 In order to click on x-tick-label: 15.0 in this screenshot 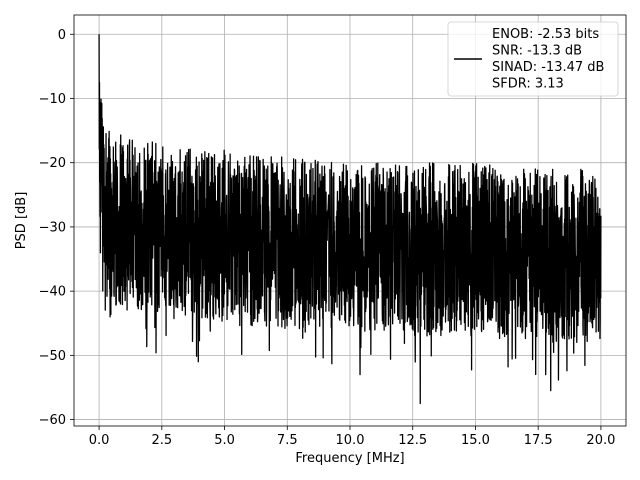, I will do `click(475, 440)`.